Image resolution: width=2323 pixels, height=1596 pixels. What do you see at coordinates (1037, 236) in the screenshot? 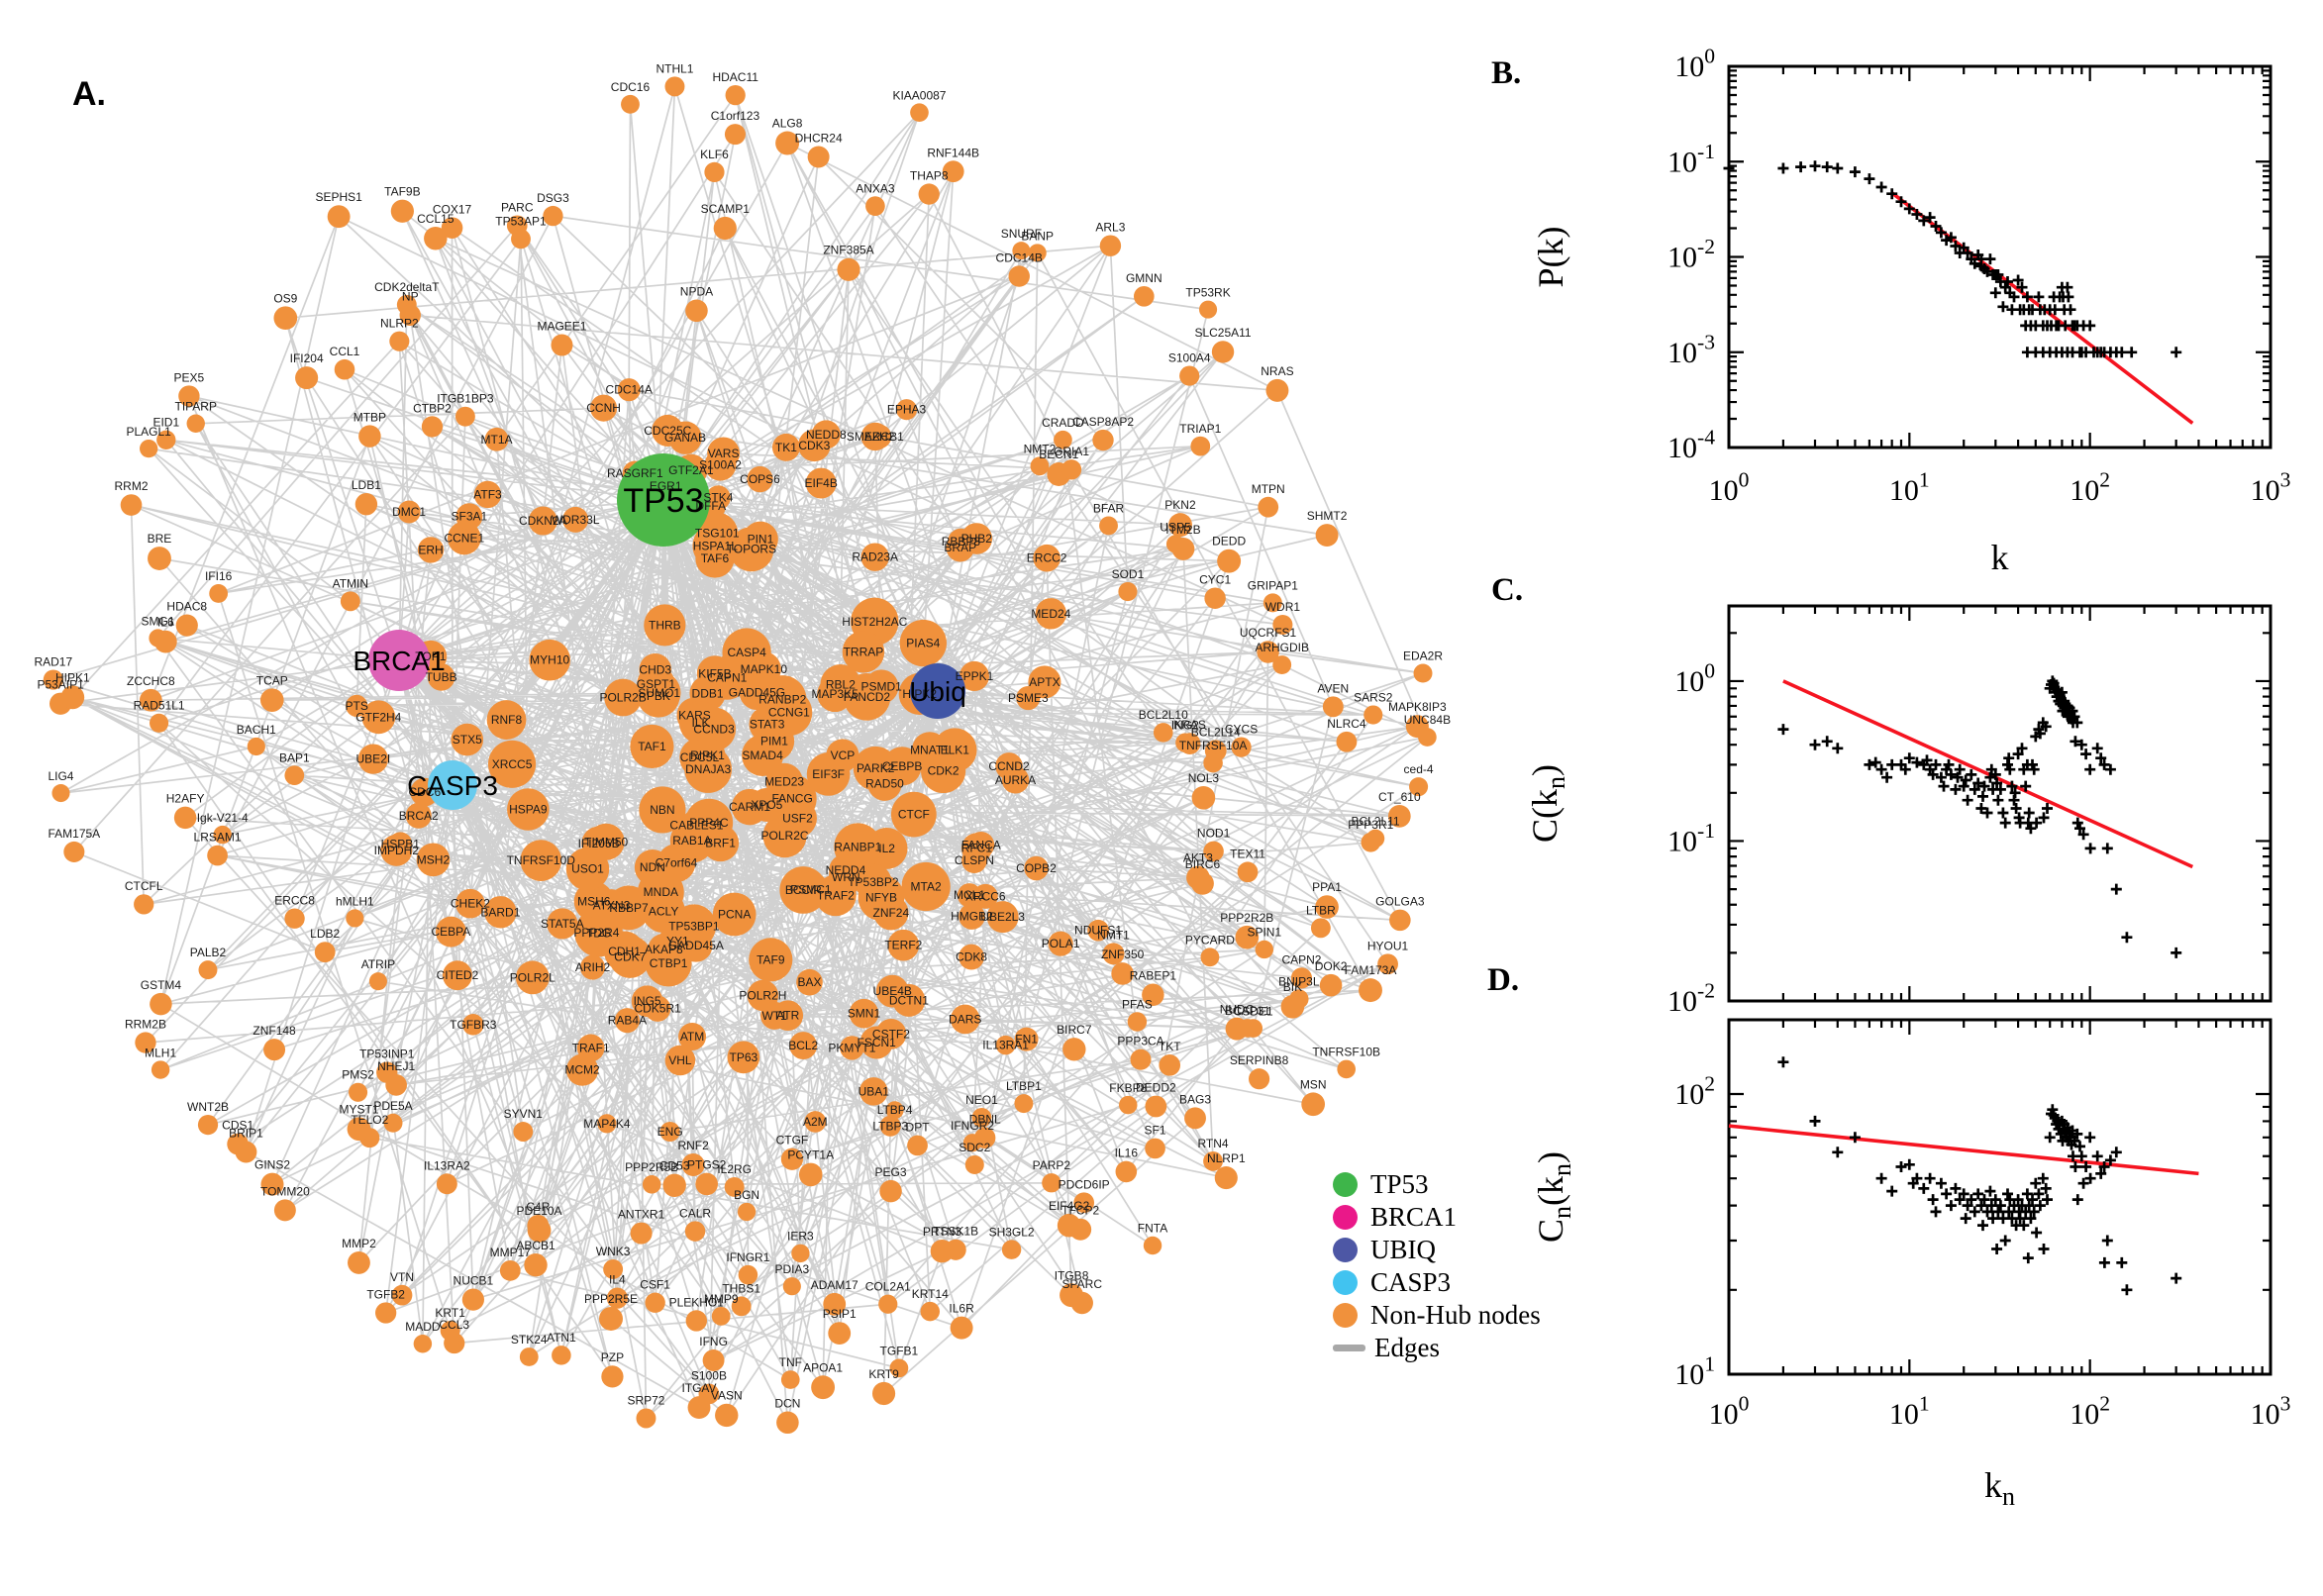
I see `network-node-label: BANP` at bounding box center [1037, 236].